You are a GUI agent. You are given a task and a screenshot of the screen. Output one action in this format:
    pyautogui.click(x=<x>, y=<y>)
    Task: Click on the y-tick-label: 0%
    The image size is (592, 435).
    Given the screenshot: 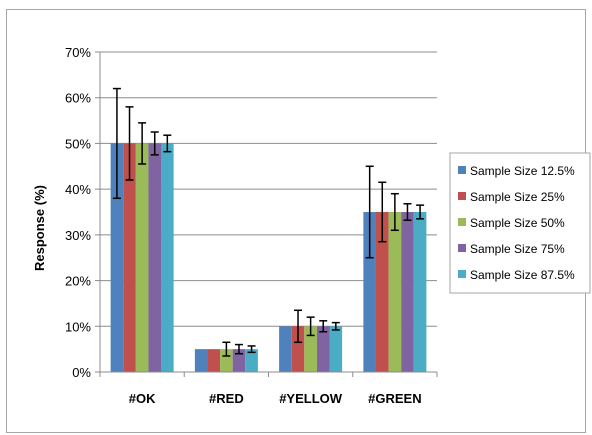 What is the action you would take?
    pyautogui.click(x=81, y=372)
    